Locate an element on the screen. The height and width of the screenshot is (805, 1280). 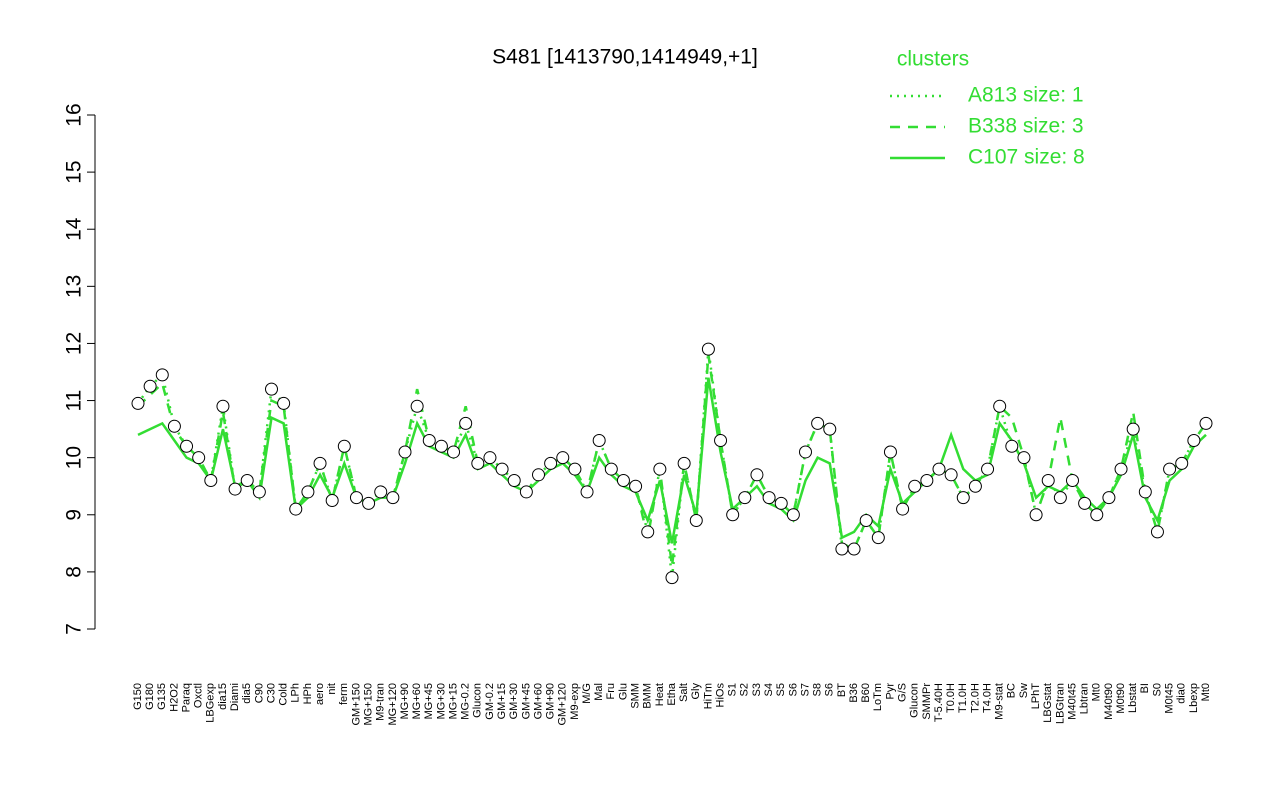
x-tick-label: Cold is located at coordinates (284, 694).